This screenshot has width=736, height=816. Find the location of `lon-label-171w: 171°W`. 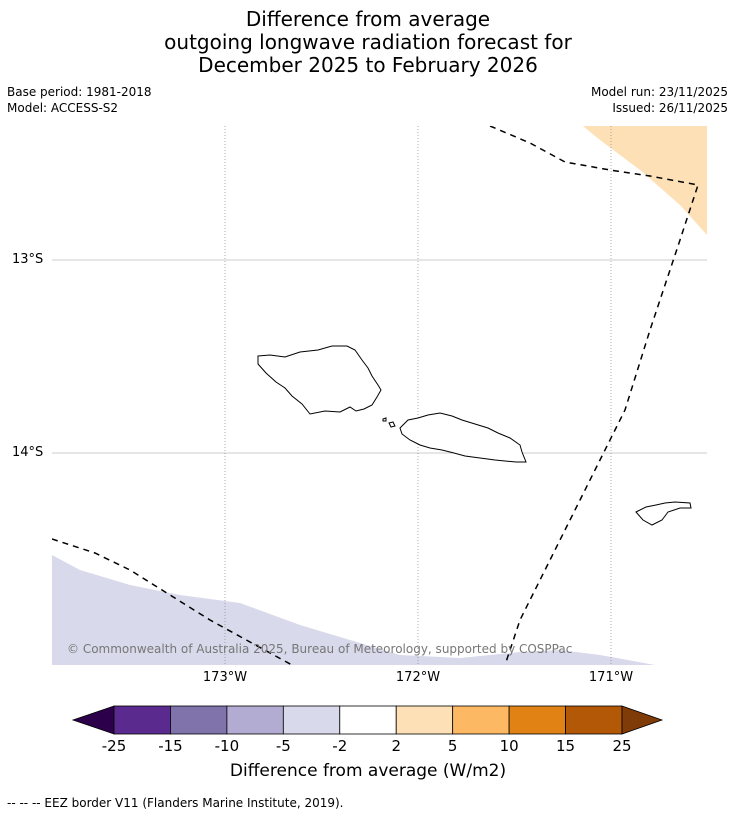

lon-label-171w: 171°W is located at coordinates (611, 677).